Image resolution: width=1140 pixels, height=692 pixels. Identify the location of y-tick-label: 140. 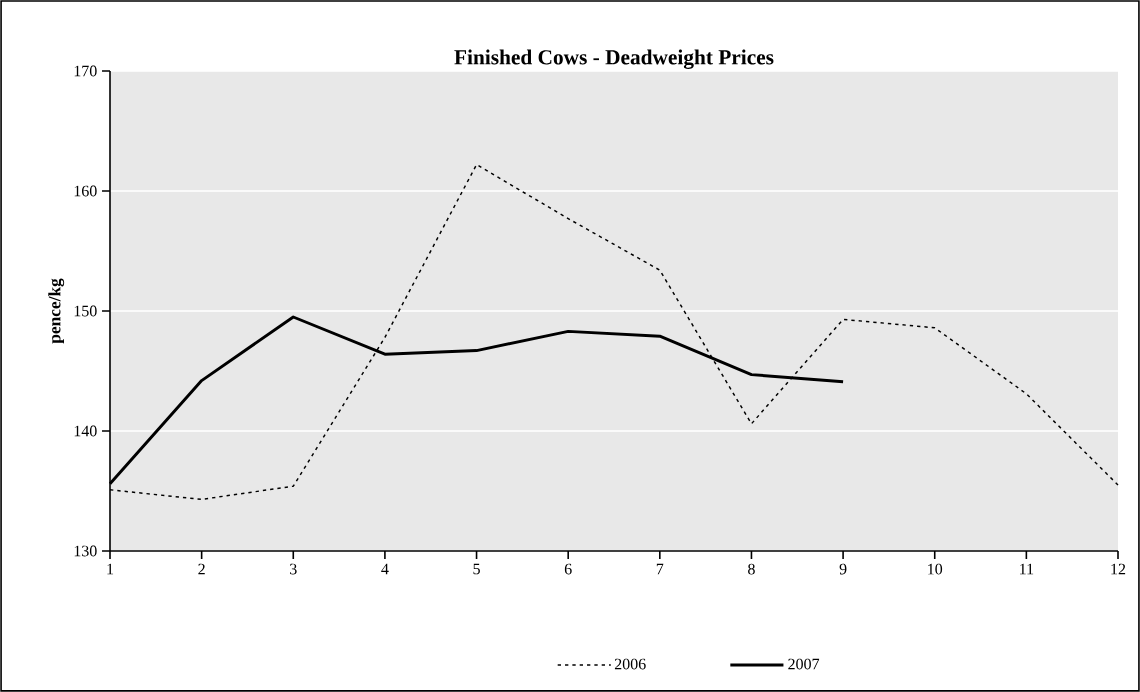
(85, 431).